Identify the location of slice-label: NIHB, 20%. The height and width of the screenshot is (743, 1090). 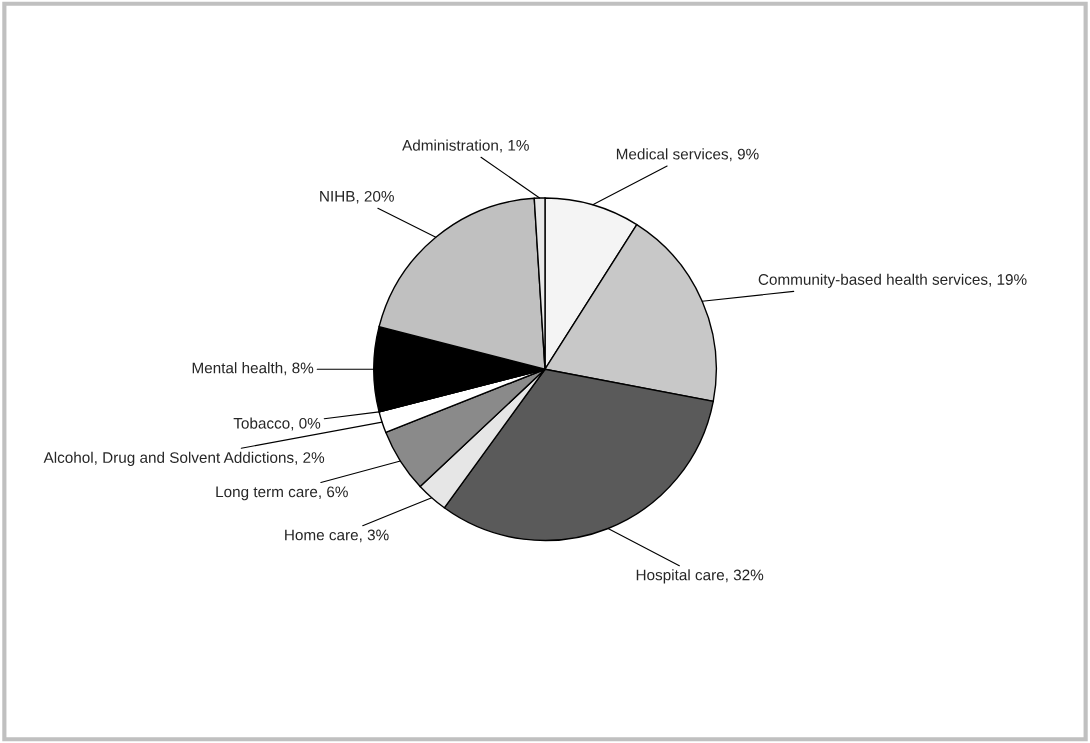
(357, 197).